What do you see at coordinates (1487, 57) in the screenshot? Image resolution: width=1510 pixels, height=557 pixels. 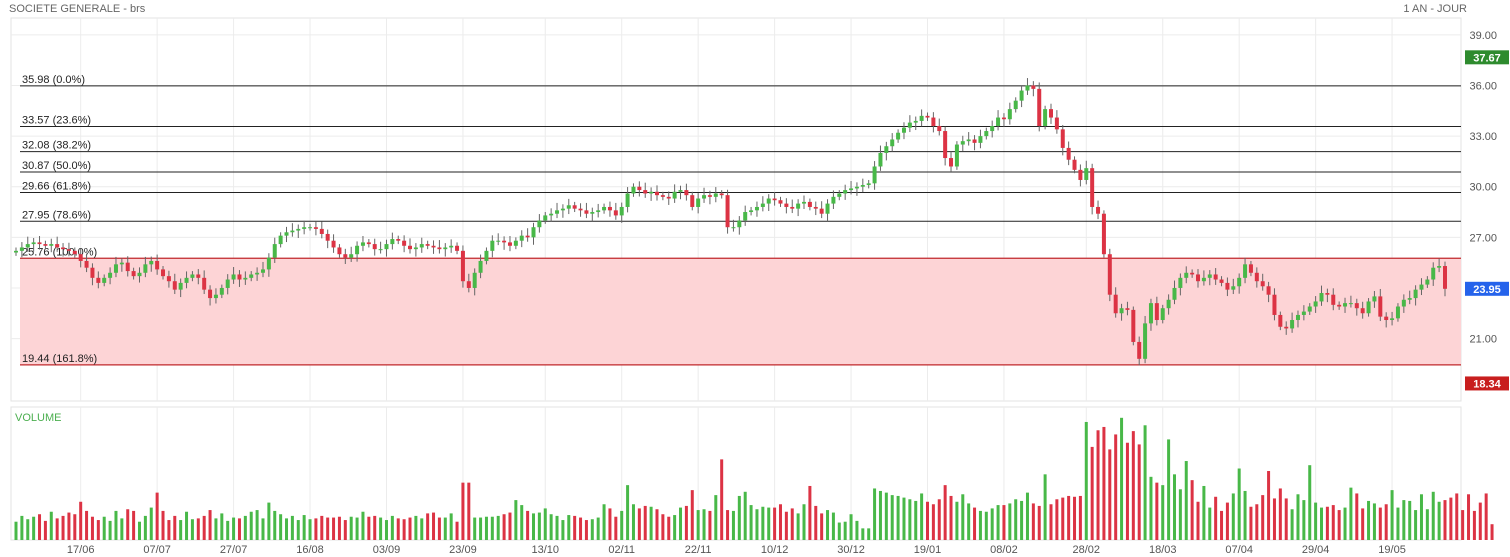 I see `high-price-tag-bg` at bounding box center [1487, 57].